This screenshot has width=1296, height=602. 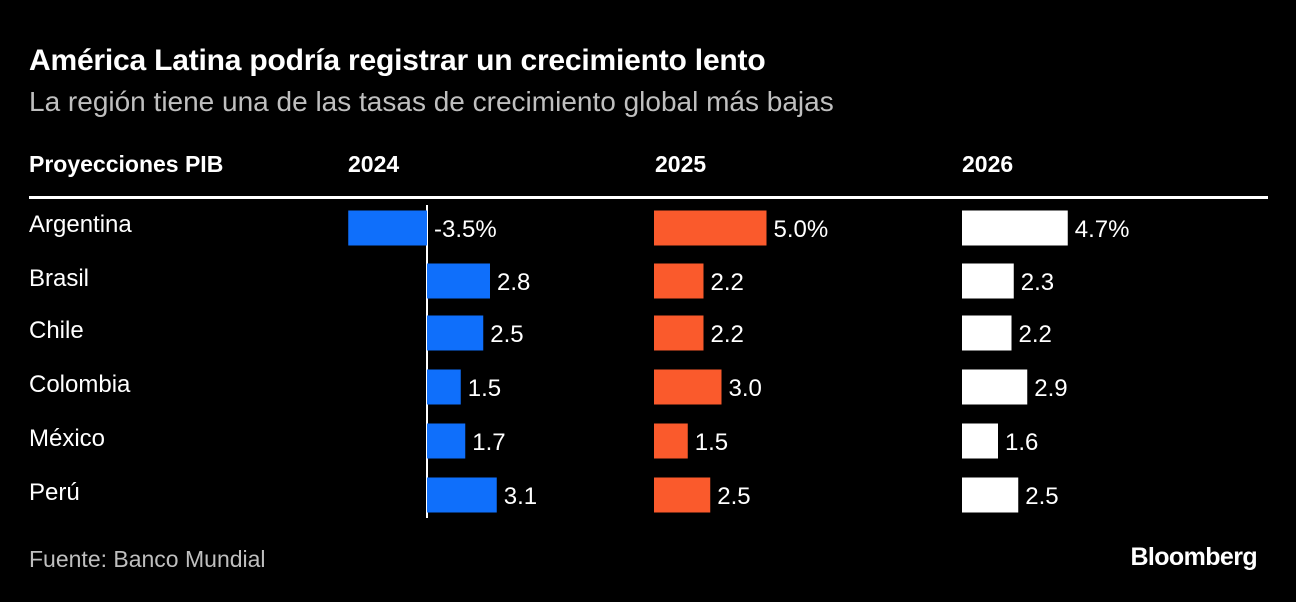 I want to click on bar-2025-perú, so click(x=682, y=495).